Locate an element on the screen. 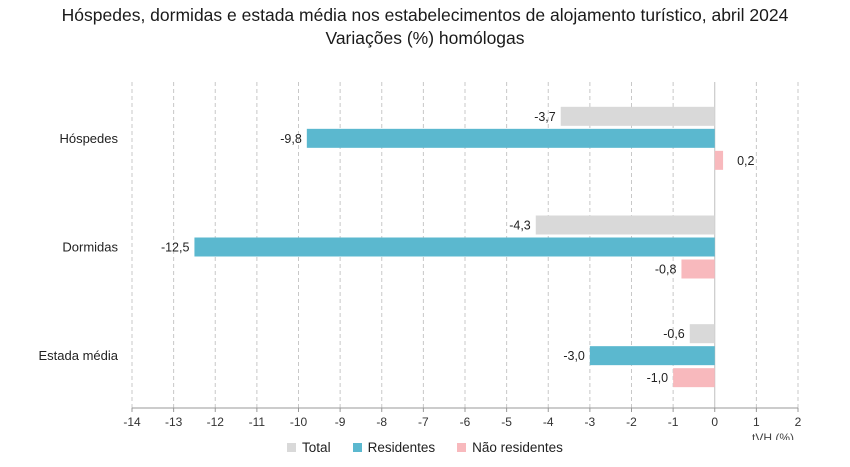 The image size is (850, 467). legend-label-nao-residentes: Não residentes is located at coordinates (517, 447).